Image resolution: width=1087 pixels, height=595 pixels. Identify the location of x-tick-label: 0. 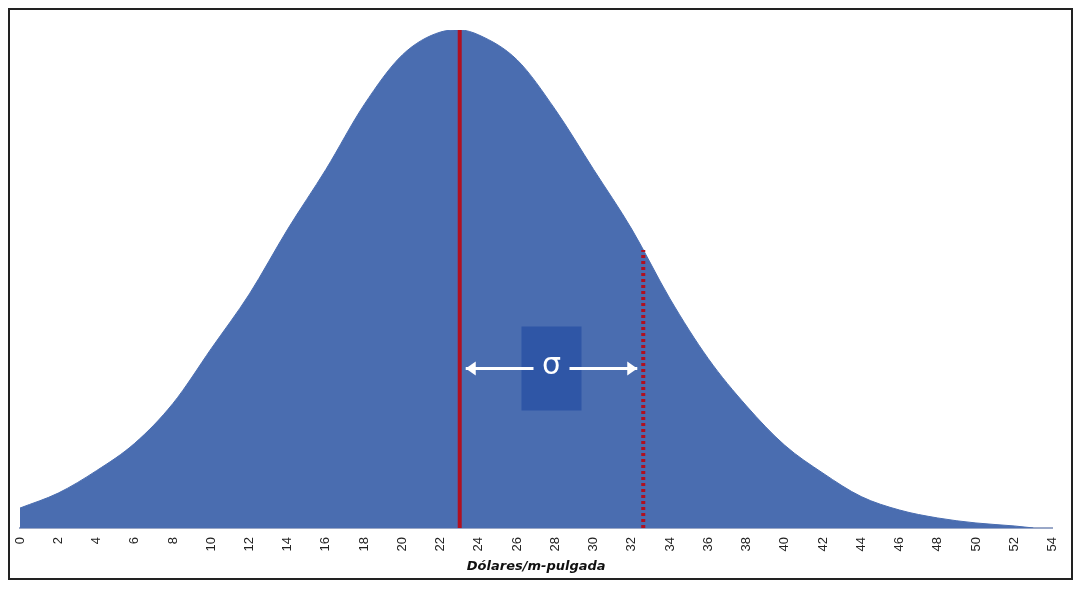
(19, 540).